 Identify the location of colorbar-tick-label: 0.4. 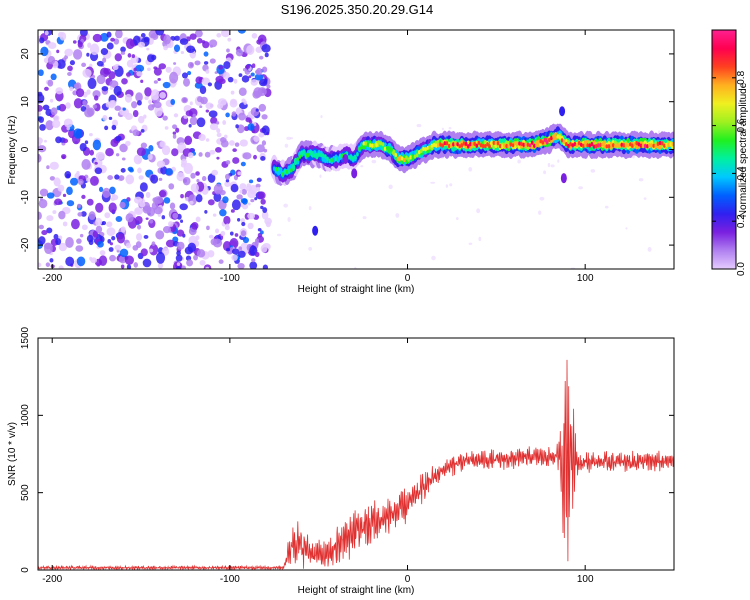
(741, 173).